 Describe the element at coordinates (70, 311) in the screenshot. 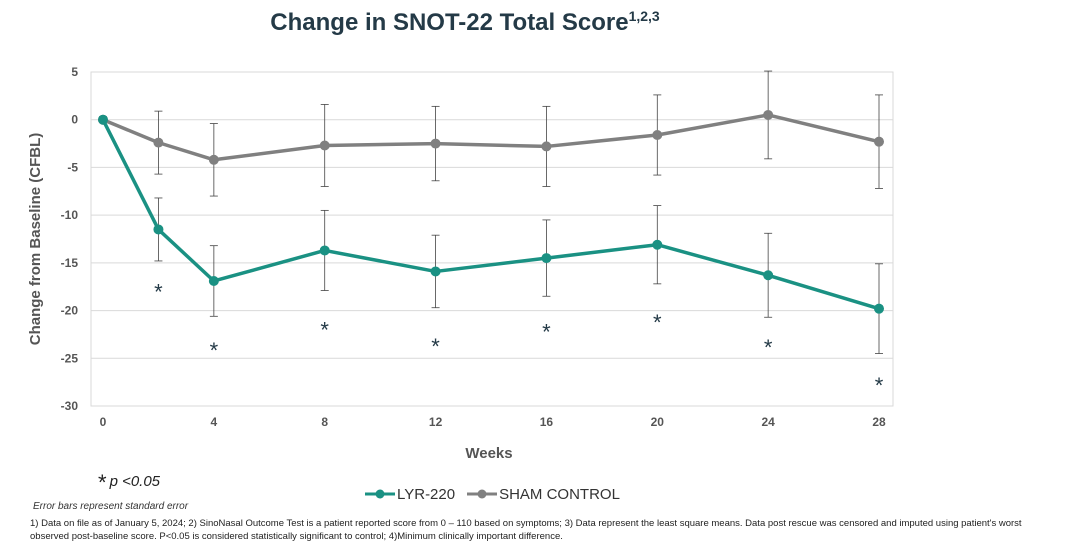

I see `y-tick-label: -20` at that location.